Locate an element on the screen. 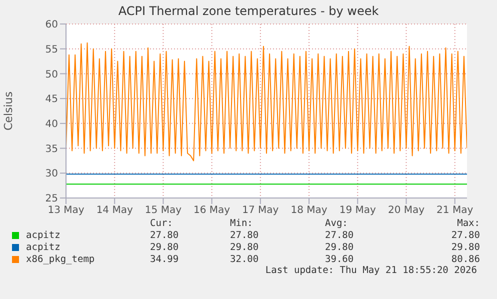 The width and height of the screenshot is (497, 299). x-tick-label: 20 May is located at coordinates (406, 210).